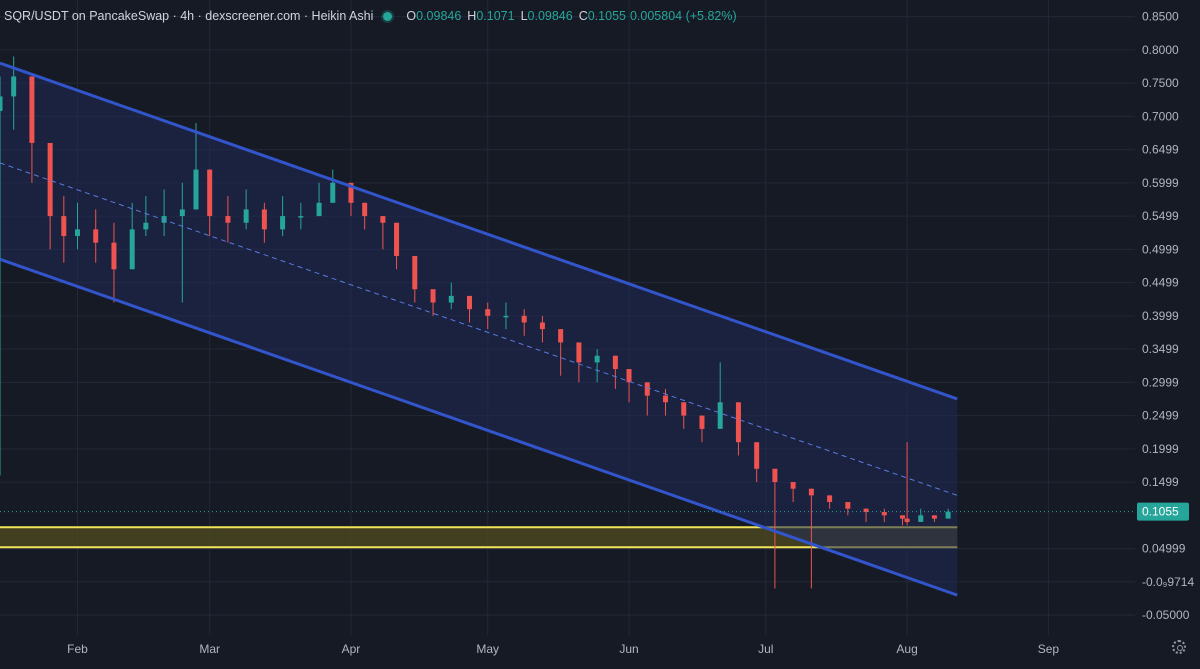  I want to click on last-price-badge, so click(1163, 511).